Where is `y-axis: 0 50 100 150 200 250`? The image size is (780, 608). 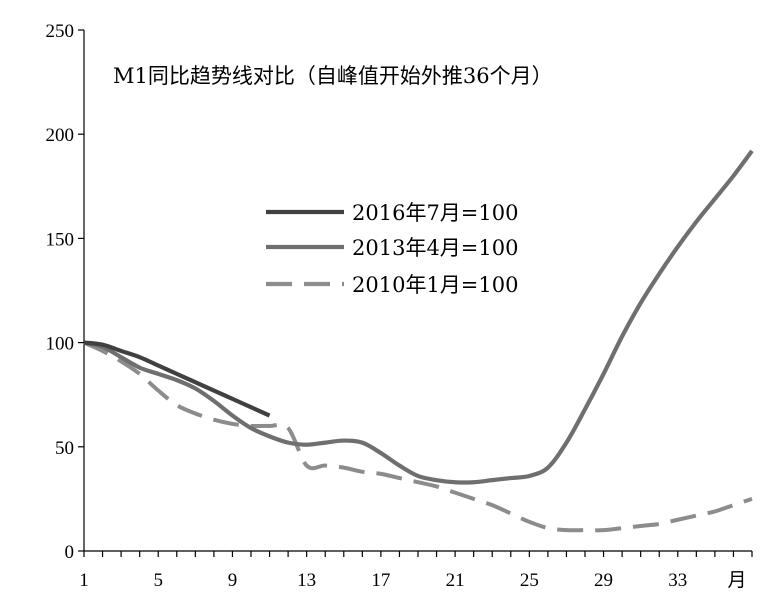 y-axis: 0 50 100 150 200 250 is located at coordinates (65, 292).